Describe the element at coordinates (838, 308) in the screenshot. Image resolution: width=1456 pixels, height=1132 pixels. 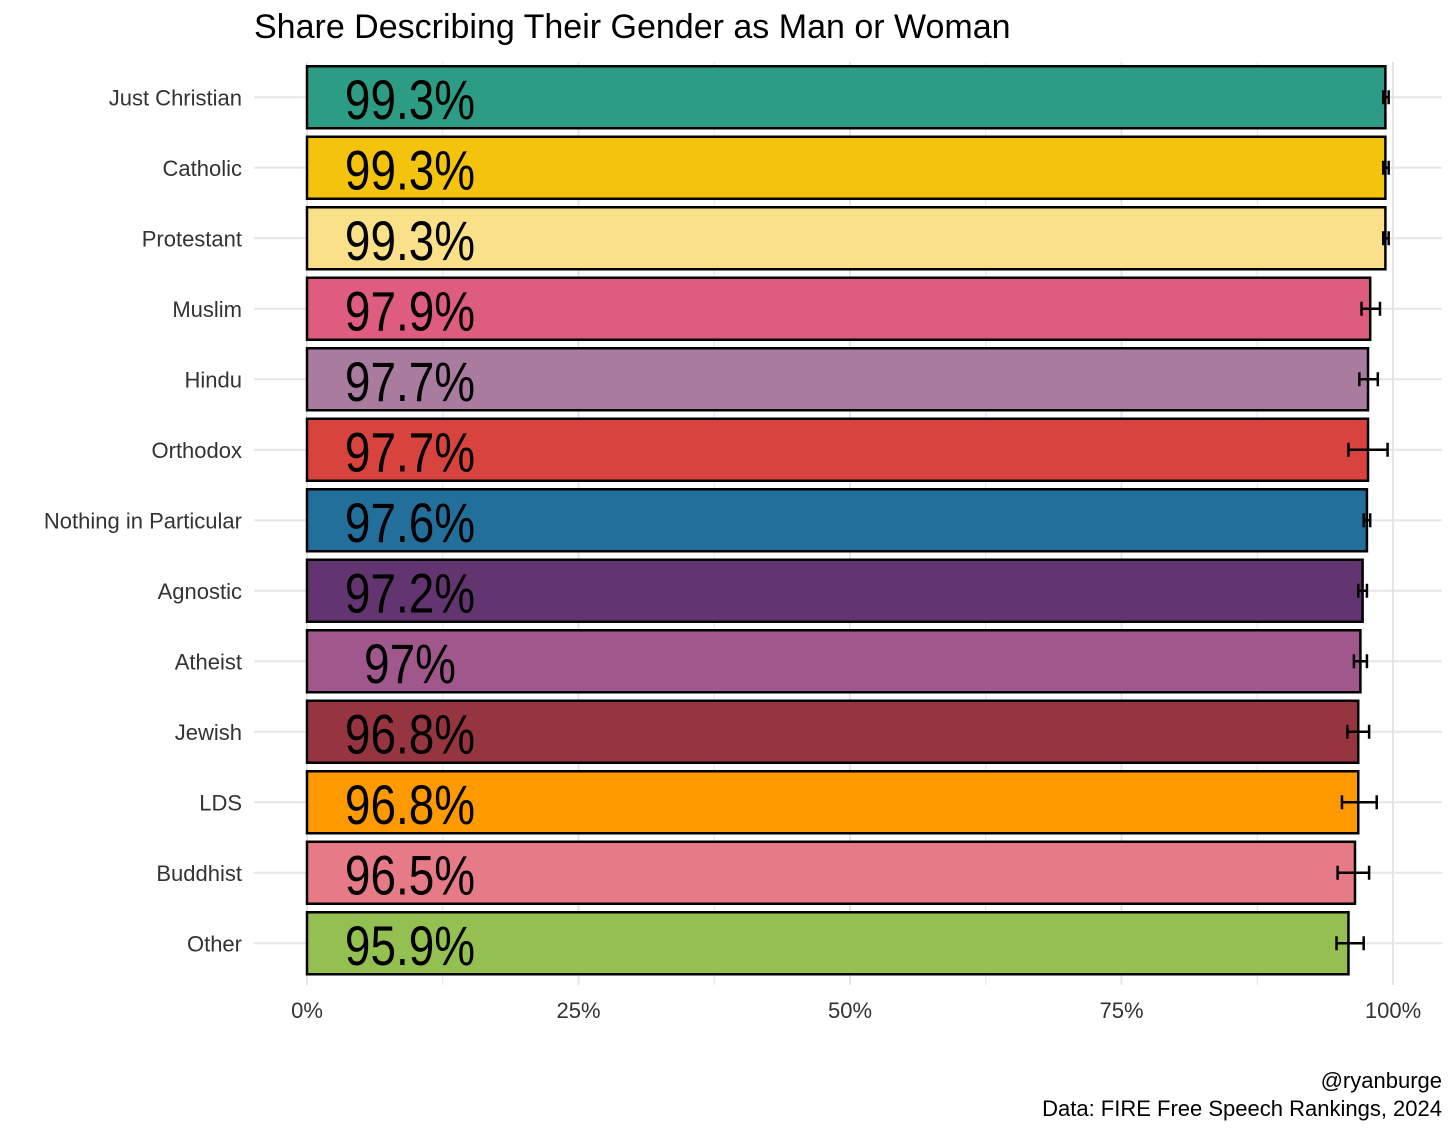
I see `bar-muslim` at that location.